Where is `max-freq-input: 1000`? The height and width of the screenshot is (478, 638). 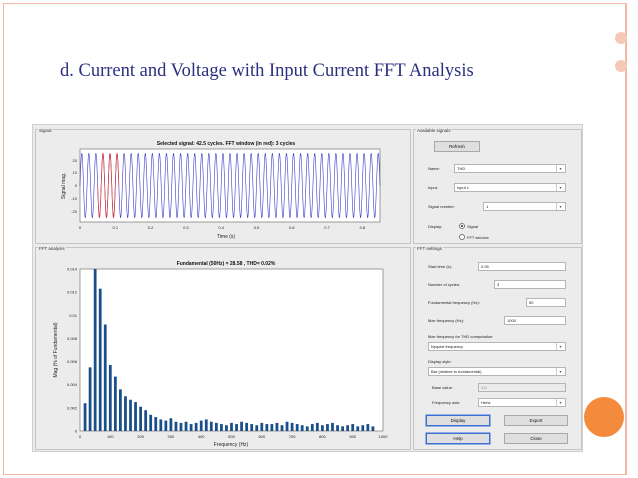 max-freq-input: 1000 is located at coordinates (535, 320).